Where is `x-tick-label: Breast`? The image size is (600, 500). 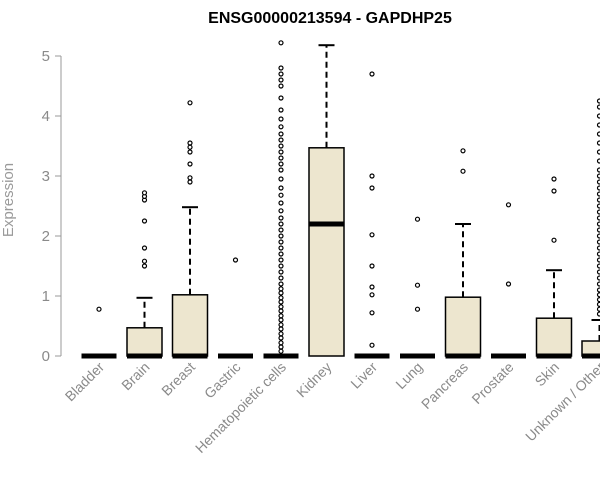 x-tick-label: Breast is located at coordinates (178, 379).